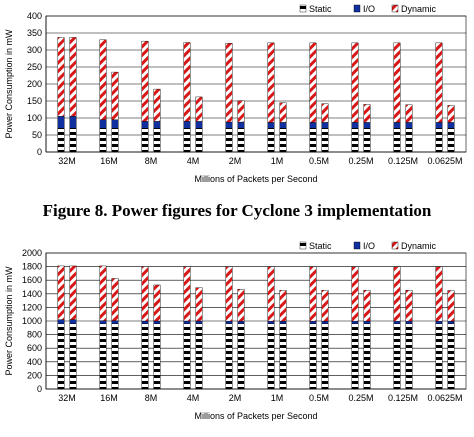 The width and height of the screenshot is (474, 437). Describe the element at coordinates (34, 67) in the screenshot. I see `y-tick-label: 250` at that location.